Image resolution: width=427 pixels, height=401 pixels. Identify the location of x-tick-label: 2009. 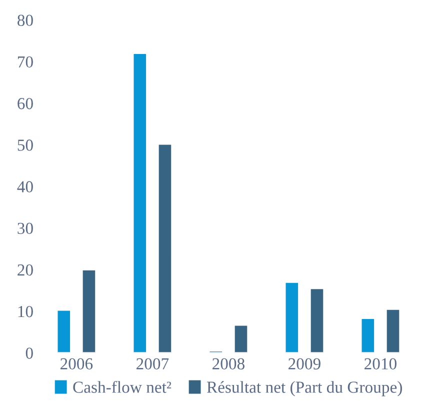
(304, 364).